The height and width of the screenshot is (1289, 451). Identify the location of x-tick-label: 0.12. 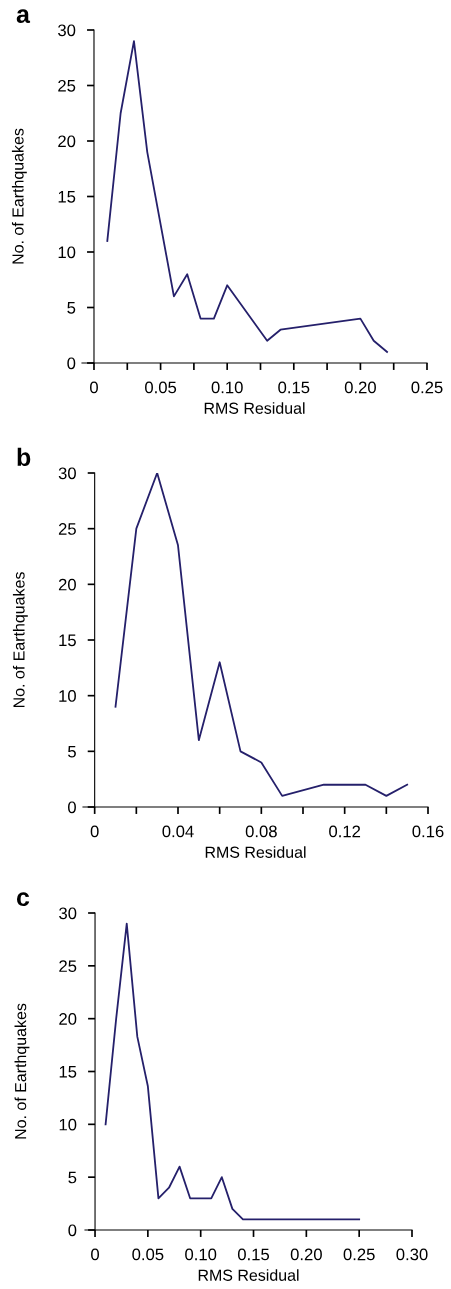
(345, 831).